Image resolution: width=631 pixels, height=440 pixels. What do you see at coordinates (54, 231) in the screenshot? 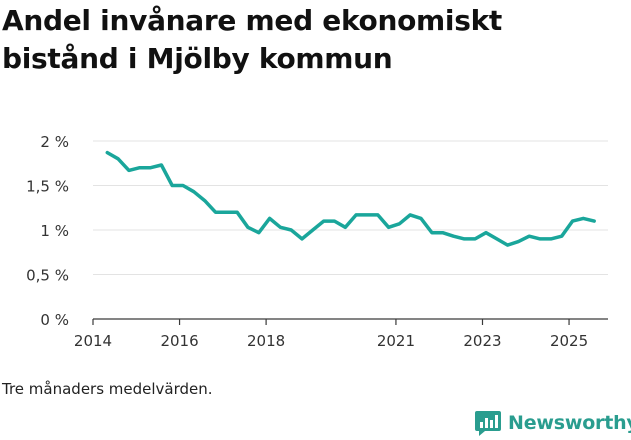
I see `y-tick-label-2: 1 %` at bounding box center [54, 231].